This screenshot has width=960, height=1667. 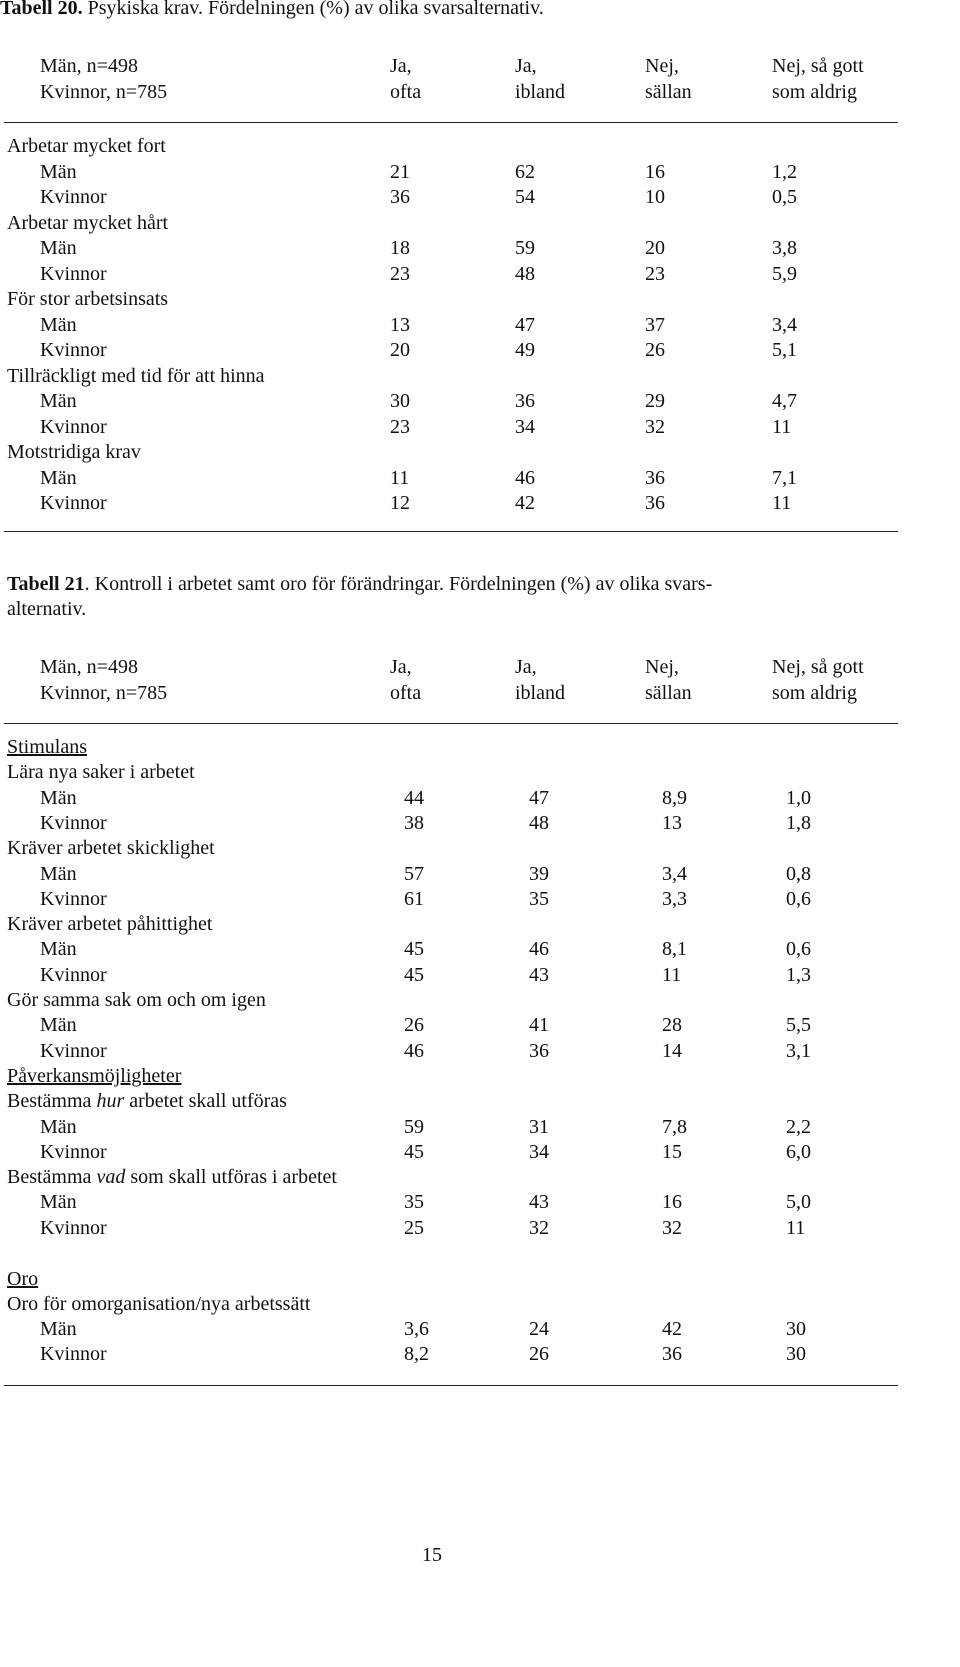 I want to click on table21-cell: 8,1, so click(x=674, y=949).